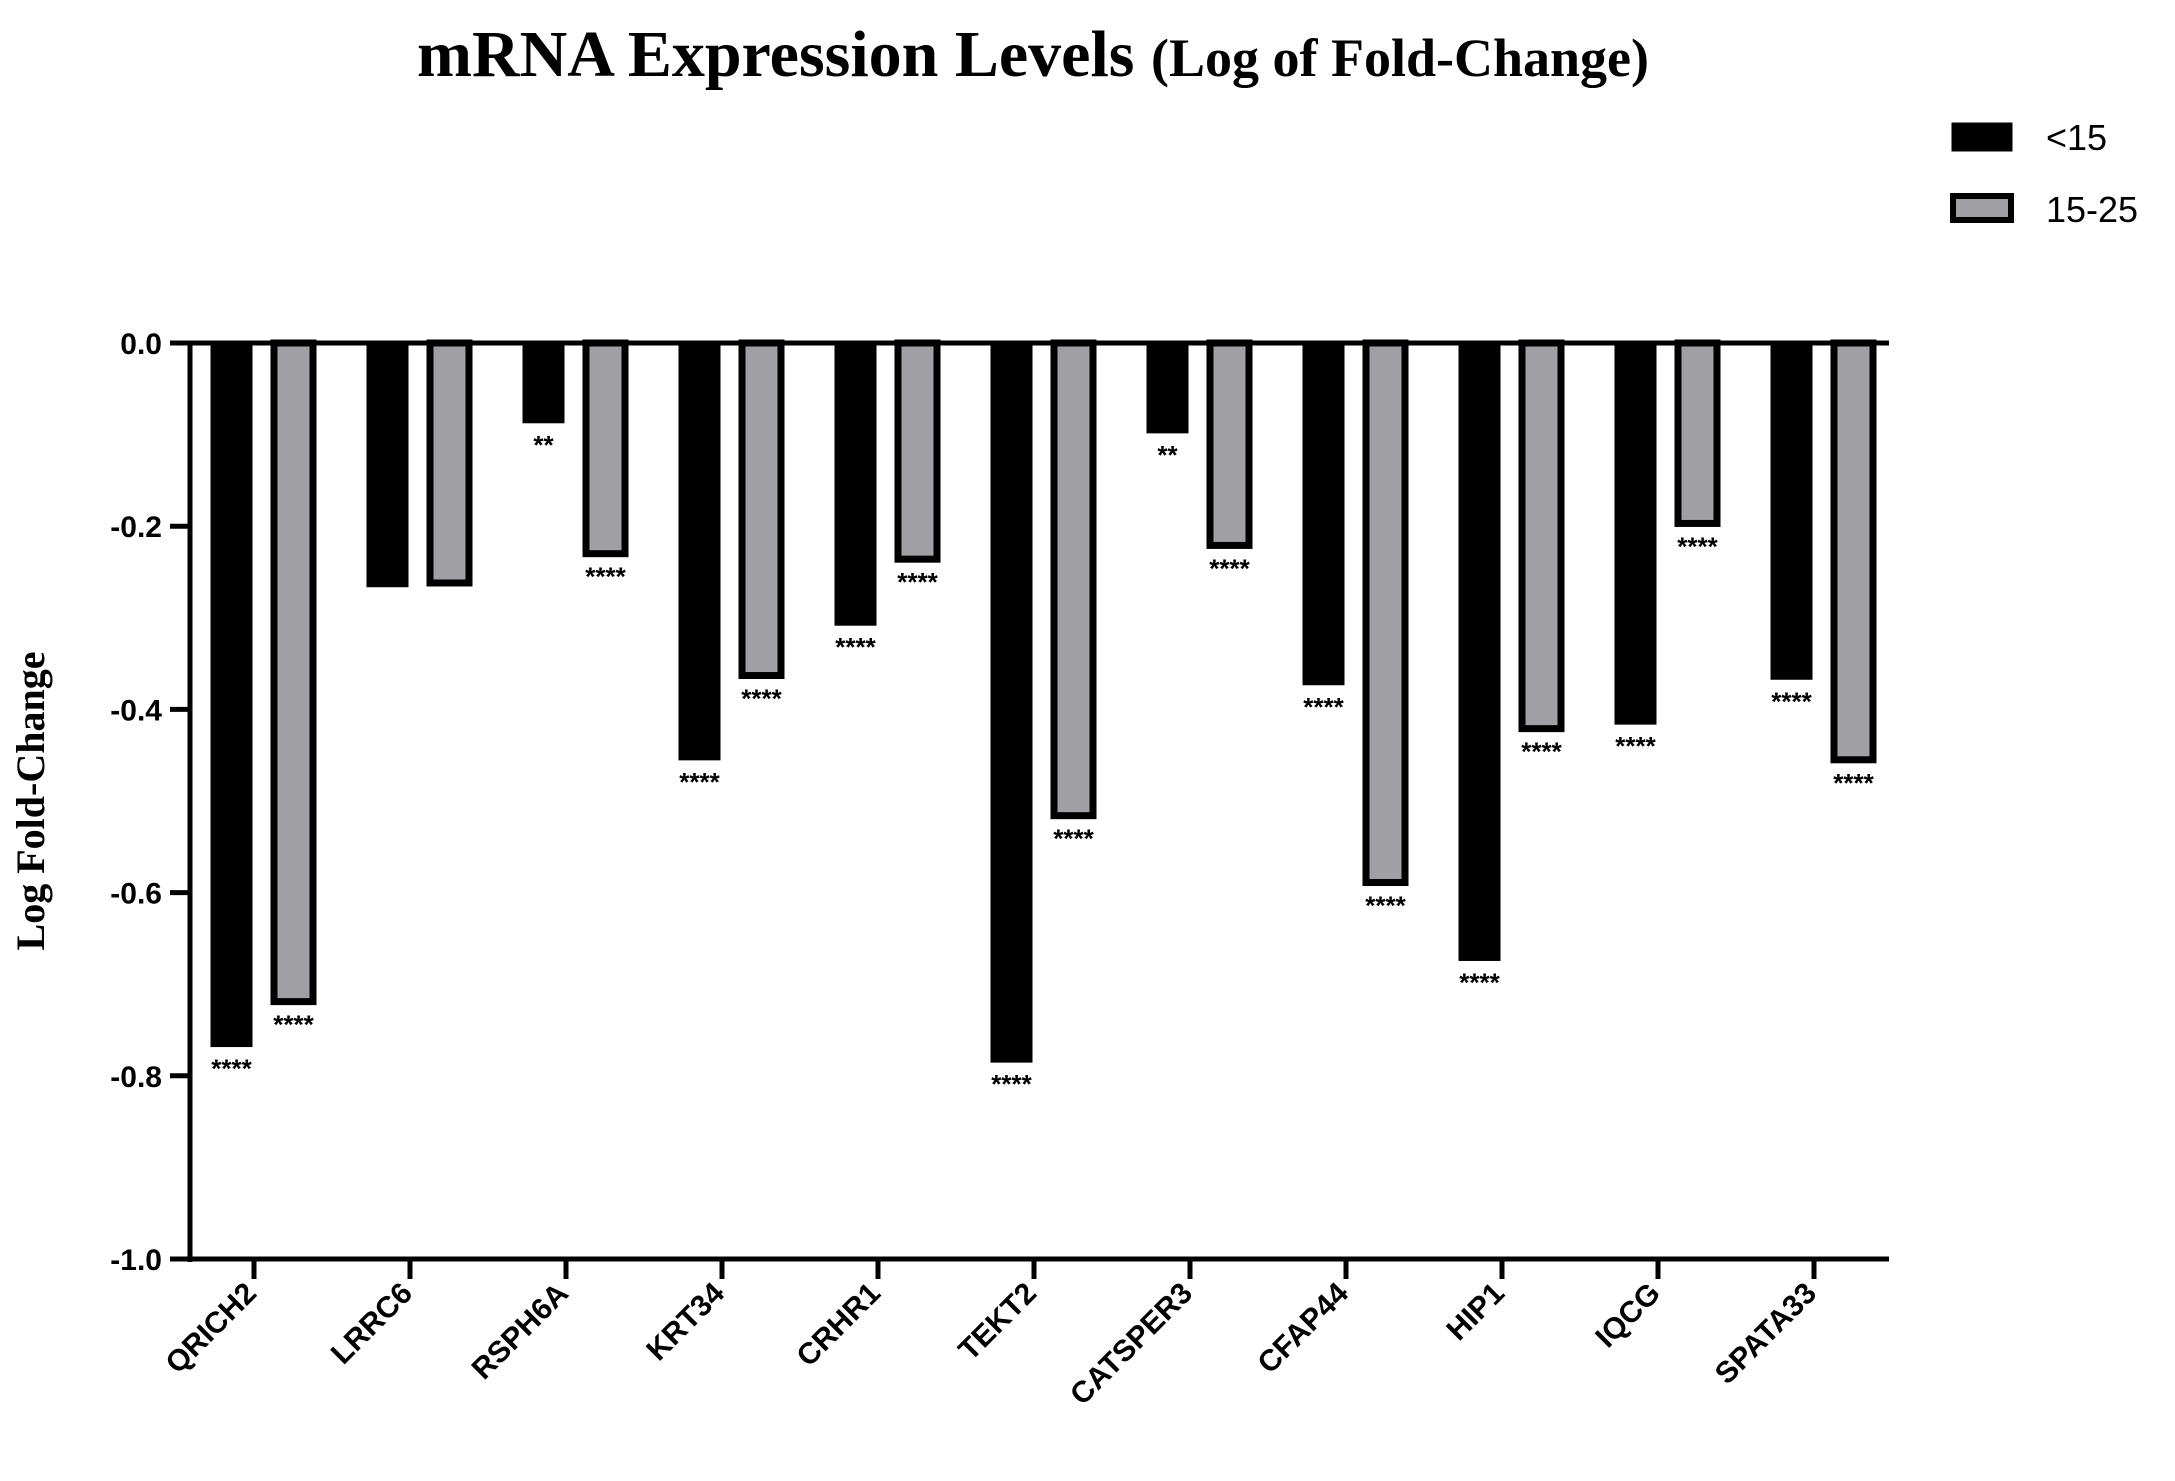 This screenshot has height=1481, width=2175. Describe the element at coordinates (210, 1328) in the screenshot. I see `x-tick-label: QRICH2` at that location.